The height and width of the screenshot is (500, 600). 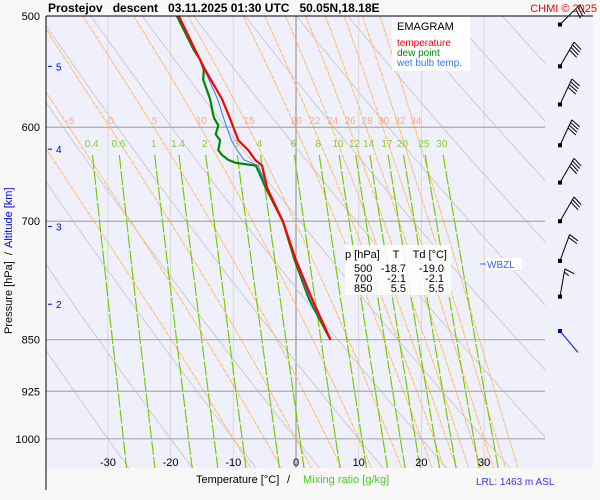 What do you see at coordinates (333, 121) in the screenshot?
I see `moist-adiabat-label: 24` at bounding box center [333, 121].